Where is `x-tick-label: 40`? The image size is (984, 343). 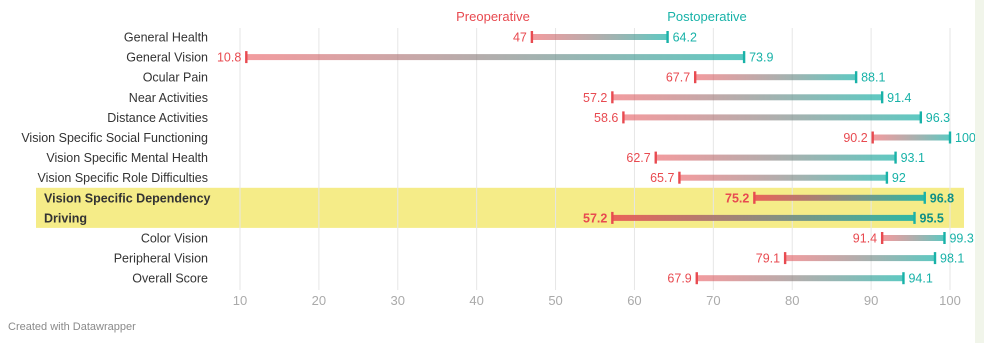 x-tick-label: 40 is located at coordinates (476, 300).